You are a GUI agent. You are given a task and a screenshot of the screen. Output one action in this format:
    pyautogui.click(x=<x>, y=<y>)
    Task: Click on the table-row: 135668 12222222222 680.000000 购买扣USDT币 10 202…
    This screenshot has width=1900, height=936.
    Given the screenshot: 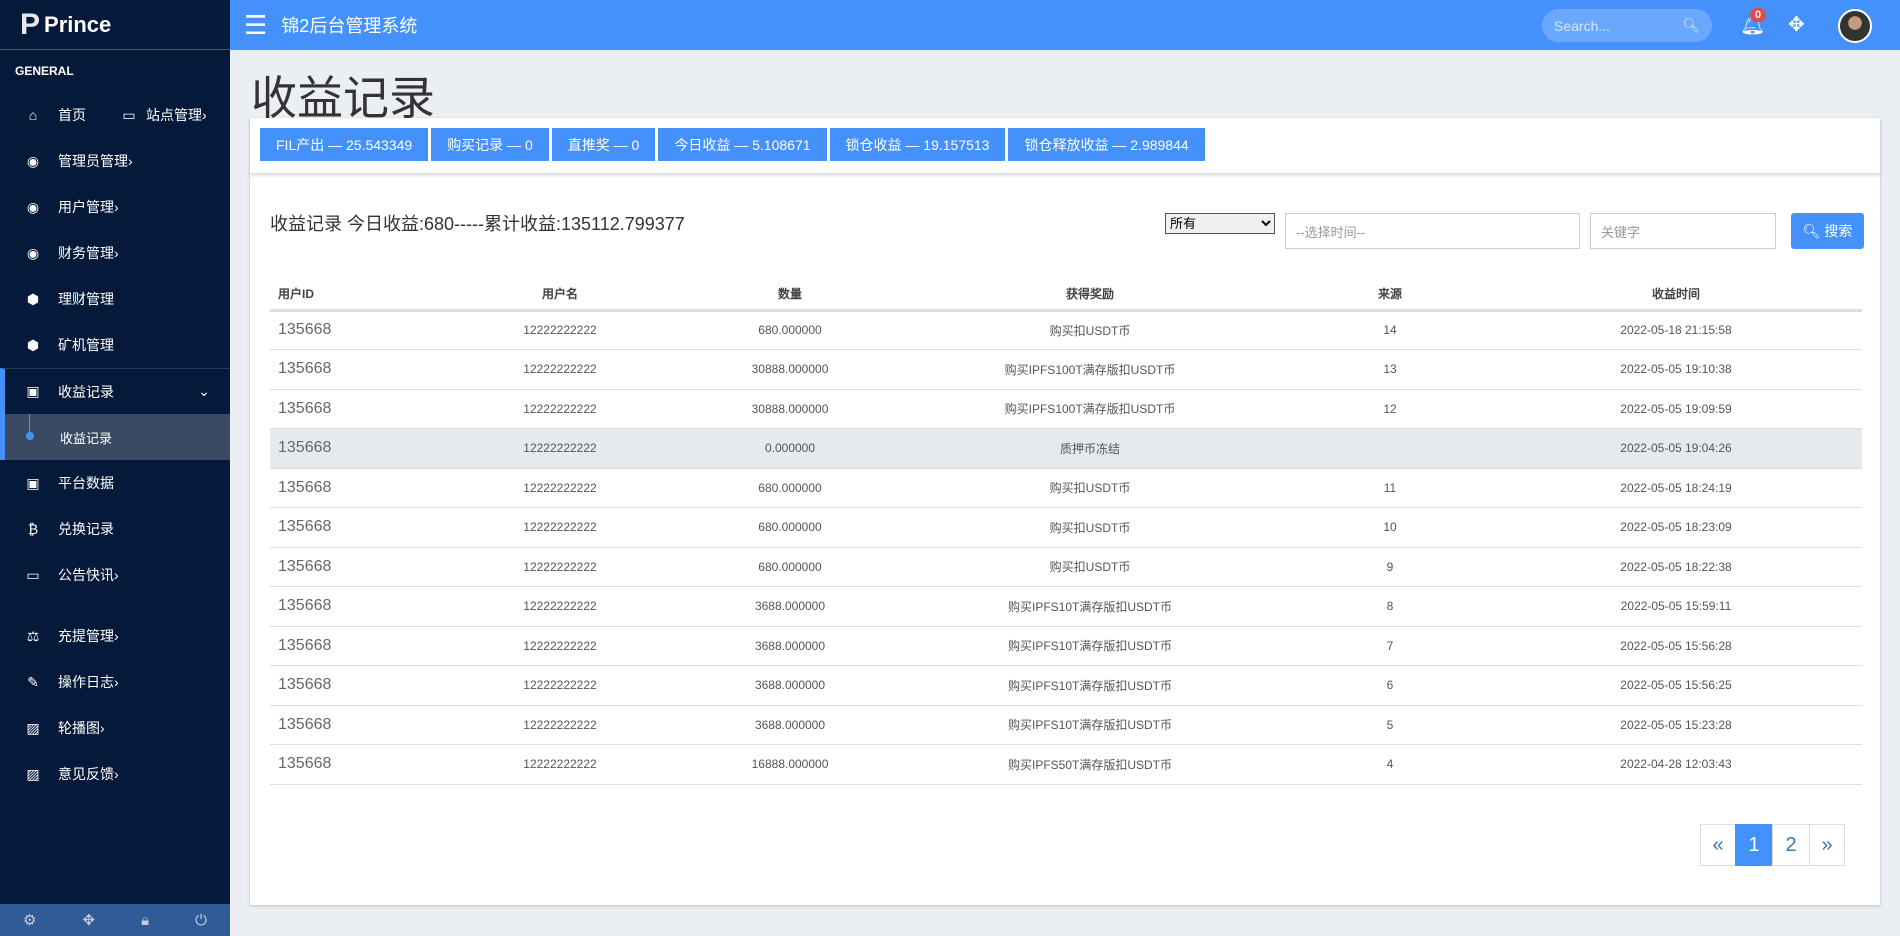 What is the action you would take?
    pyautogui.click(x=1066, y=527)
    